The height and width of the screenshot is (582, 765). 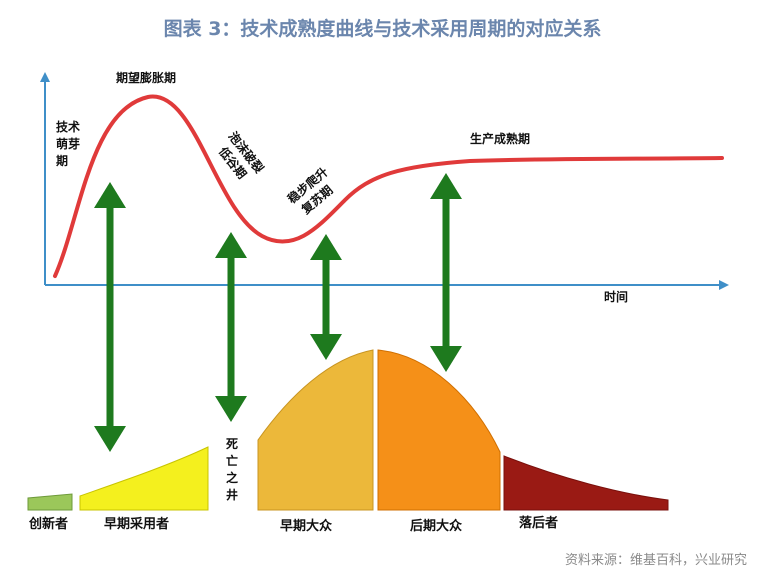 I want to click on chasm-char-3: 之, so click(x=232, y=477).